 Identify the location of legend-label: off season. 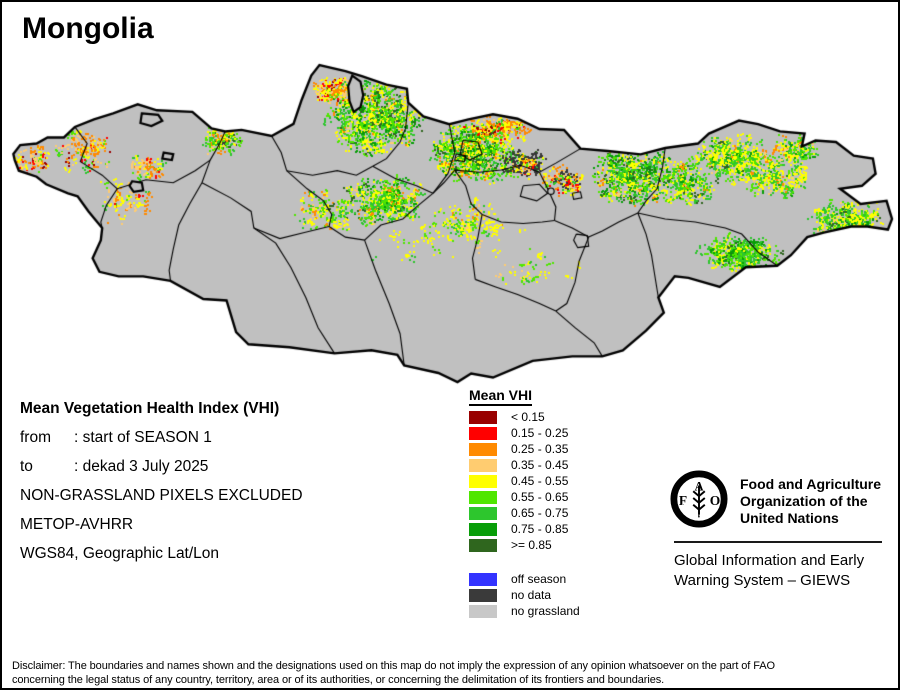
(539, 579).